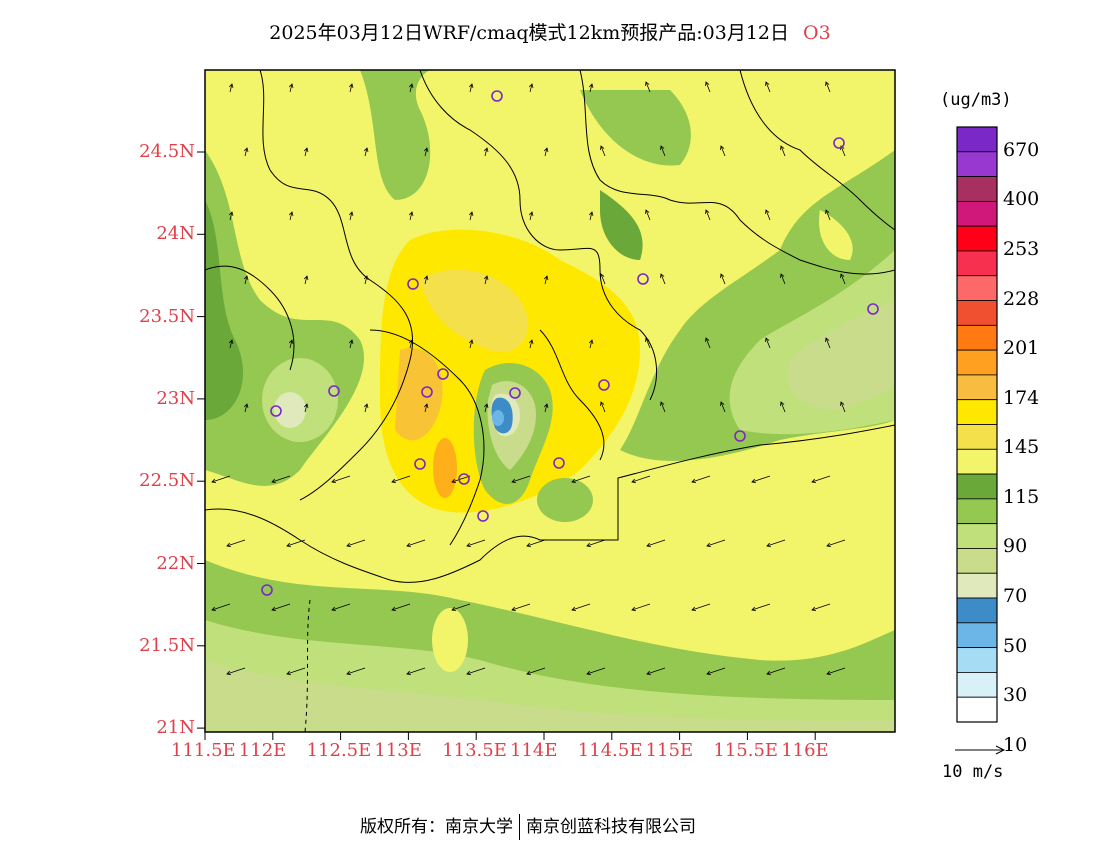  I want to click on footer-right: 南京创蓝科技有限公司, so click(611, 827).